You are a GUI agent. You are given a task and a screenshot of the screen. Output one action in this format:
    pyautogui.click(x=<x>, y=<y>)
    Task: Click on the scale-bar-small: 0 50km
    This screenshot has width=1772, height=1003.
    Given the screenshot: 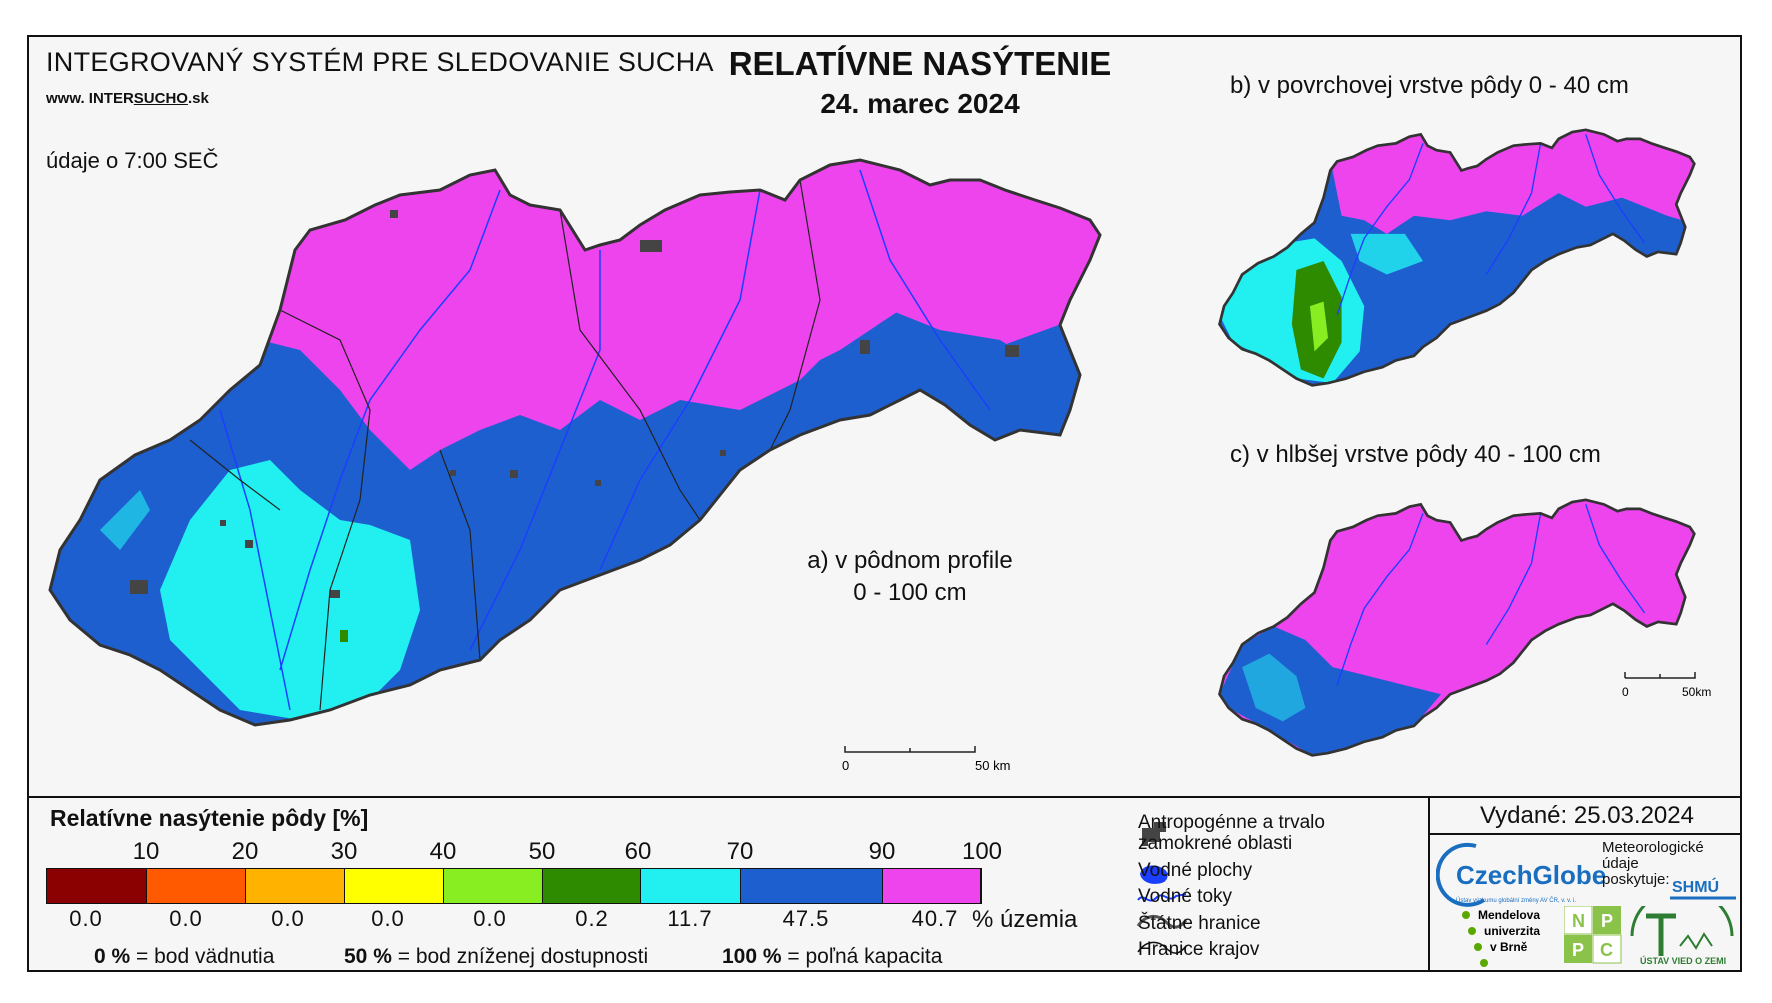 What is the action you would take?
    pyautogui.click(x=1666, y=685)
    